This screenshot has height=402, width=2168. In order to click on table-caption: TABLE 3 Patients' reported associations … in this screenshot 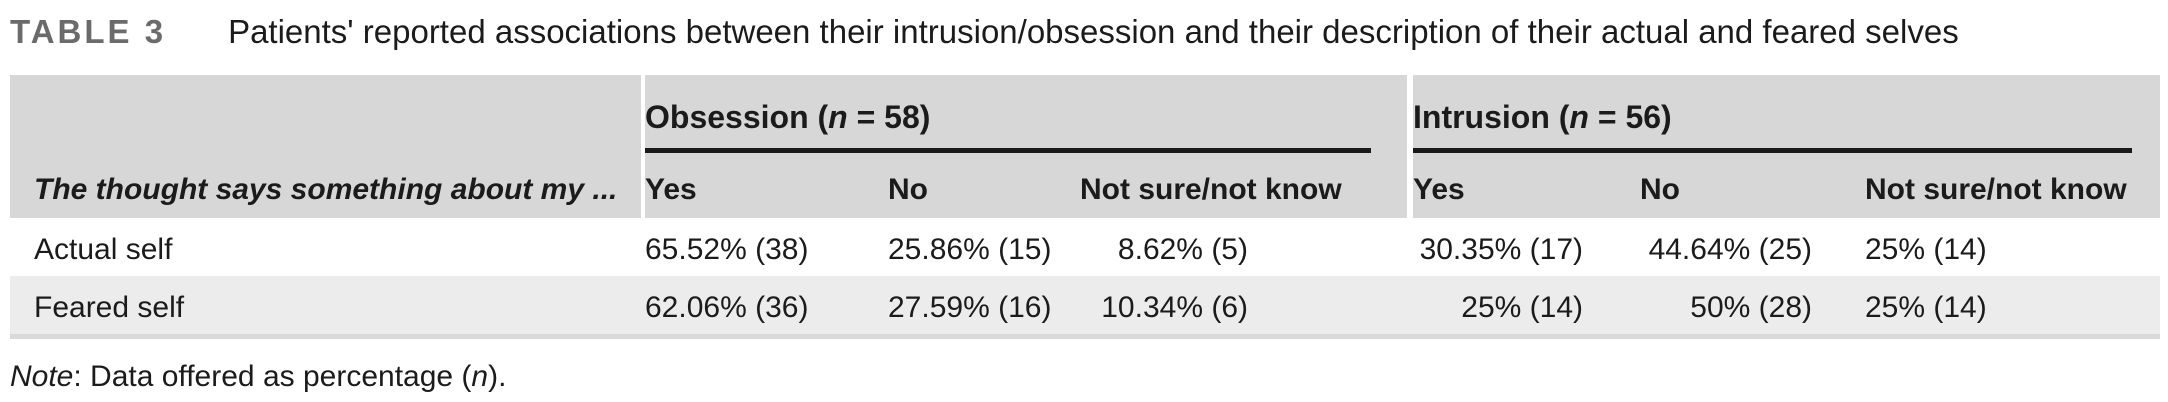, I will do `click(984, 32)`.